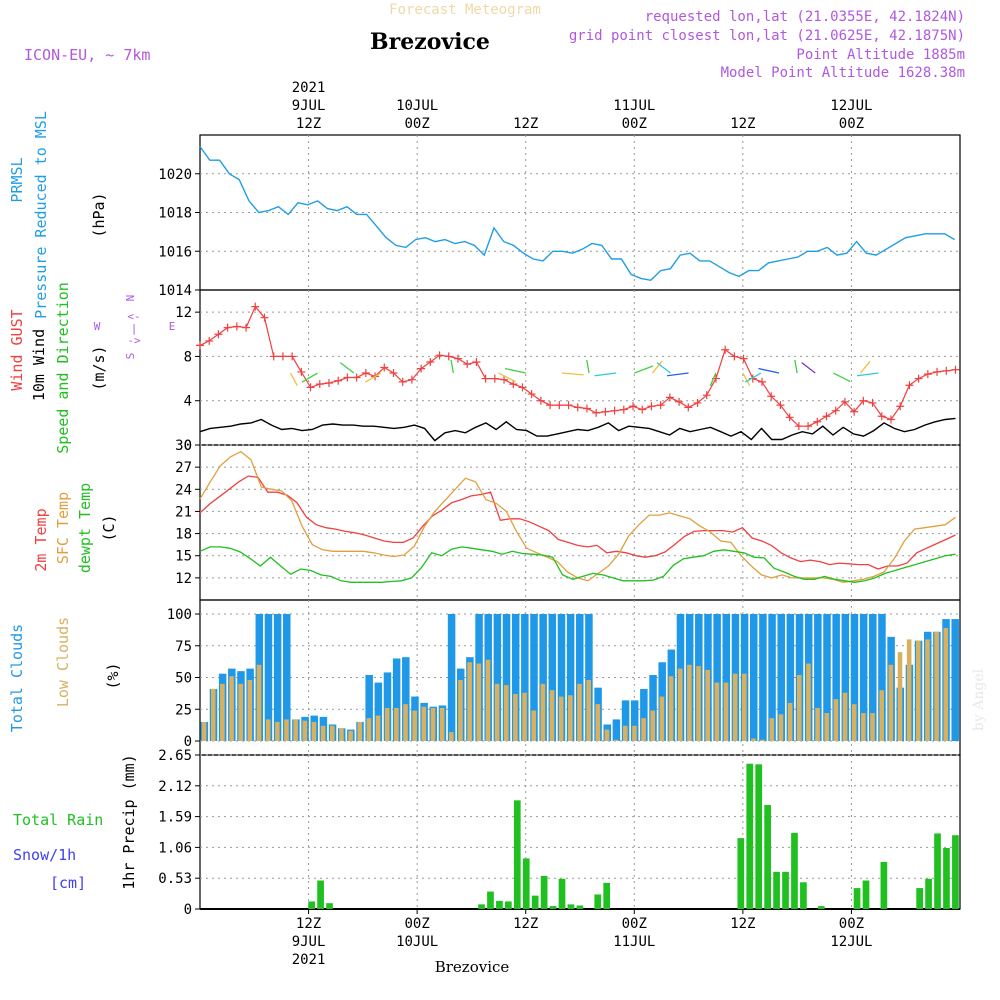  What do you see at coordinates (63, 528) in the screenshot?
I see `ylabel-sfc-temp: SFC Temp` at bounding box center [63, 528].